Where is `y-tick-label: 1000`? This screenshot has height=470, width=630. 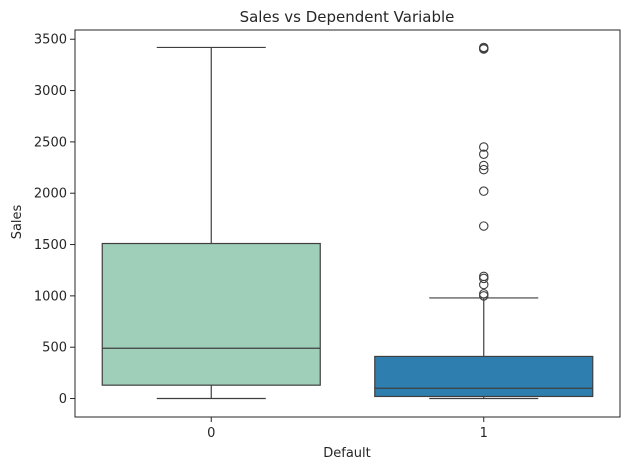 y-tick-label: 1000 is located at coordinates (50, 296).